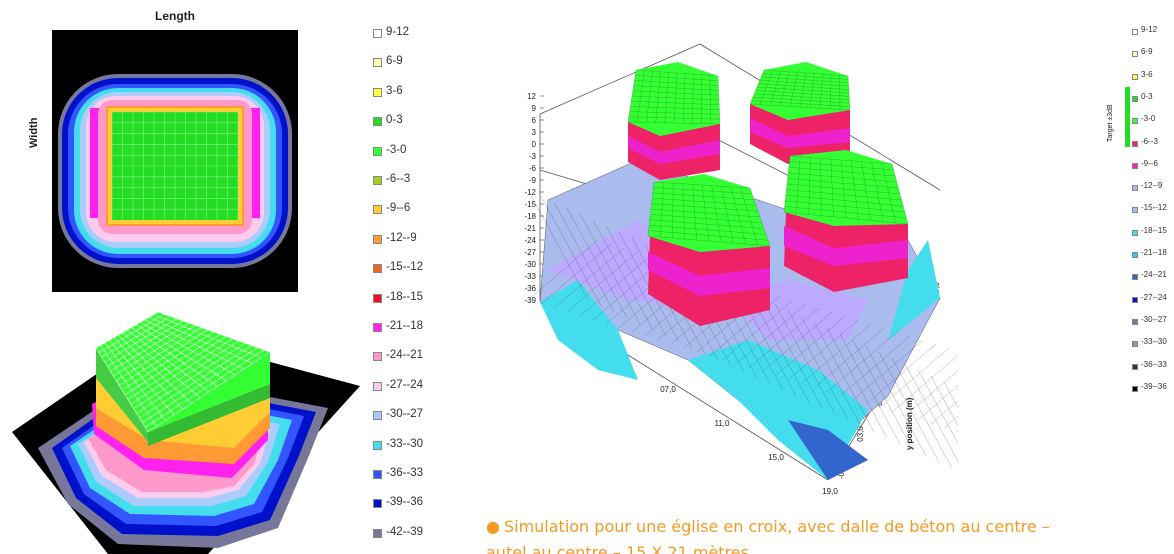 The height and width of the screenshot is (554, 1174). I want to click on legend-label: 0-3, so click(394, 120).